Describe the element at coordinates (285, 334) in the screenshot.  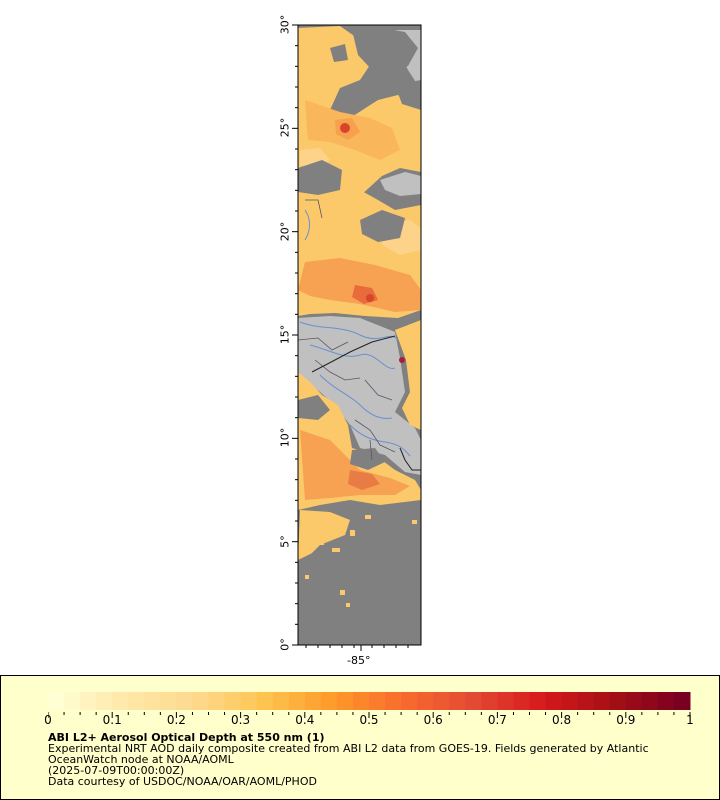
I see `lat-tick-label: 15°` at that location.